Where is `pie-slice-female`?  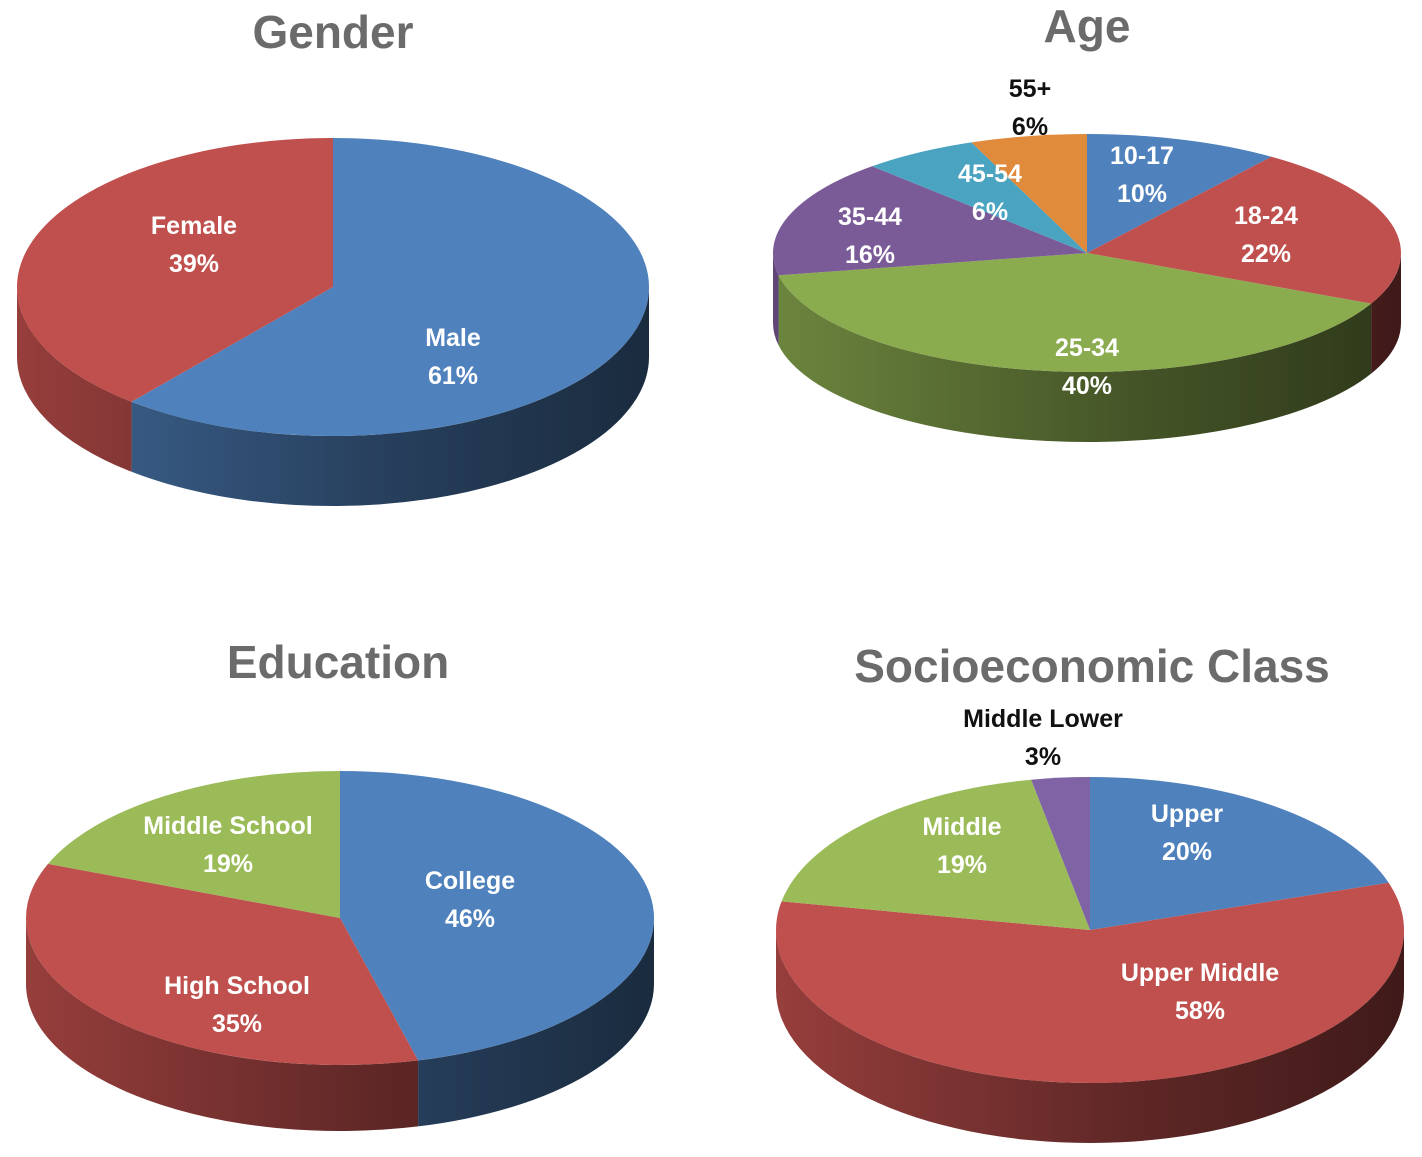 pie-slice-female is located at coordinates (174, 270).